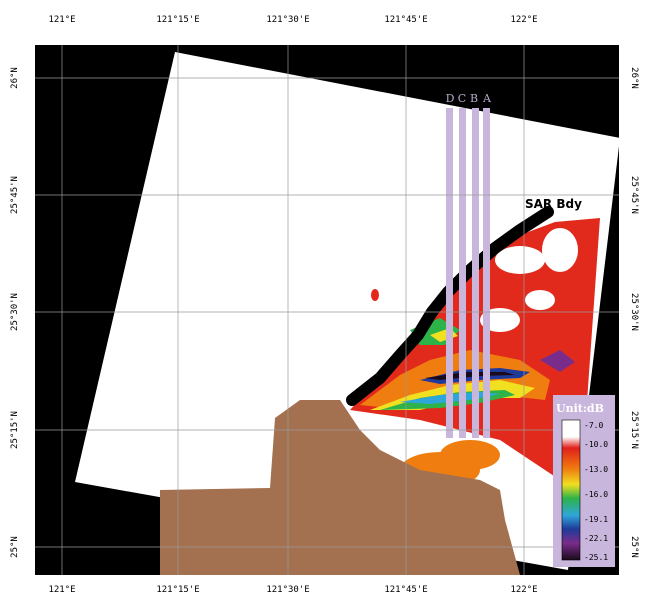 The image size is (646, 604). I want to click on left-latitude-labels: 26°N 25°45'N 25°30'N 25°15'N 25°N, so click(15, 312).